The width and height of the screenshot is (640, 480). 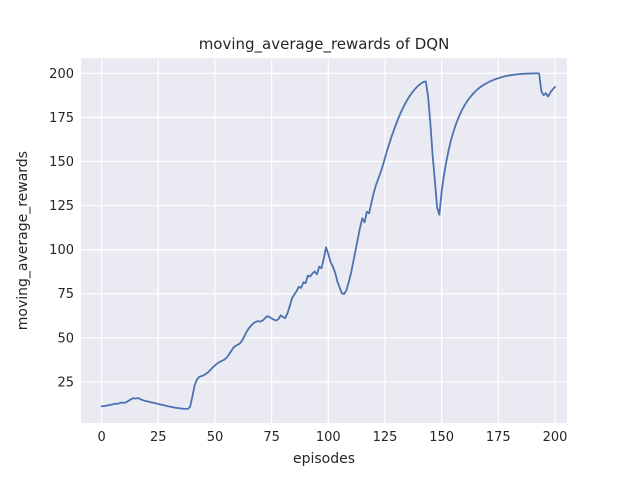 What do you see at coordinates (555, 437) in the screenshot?
I see `x-tick-label: 200` at bounding box center [555, 437].